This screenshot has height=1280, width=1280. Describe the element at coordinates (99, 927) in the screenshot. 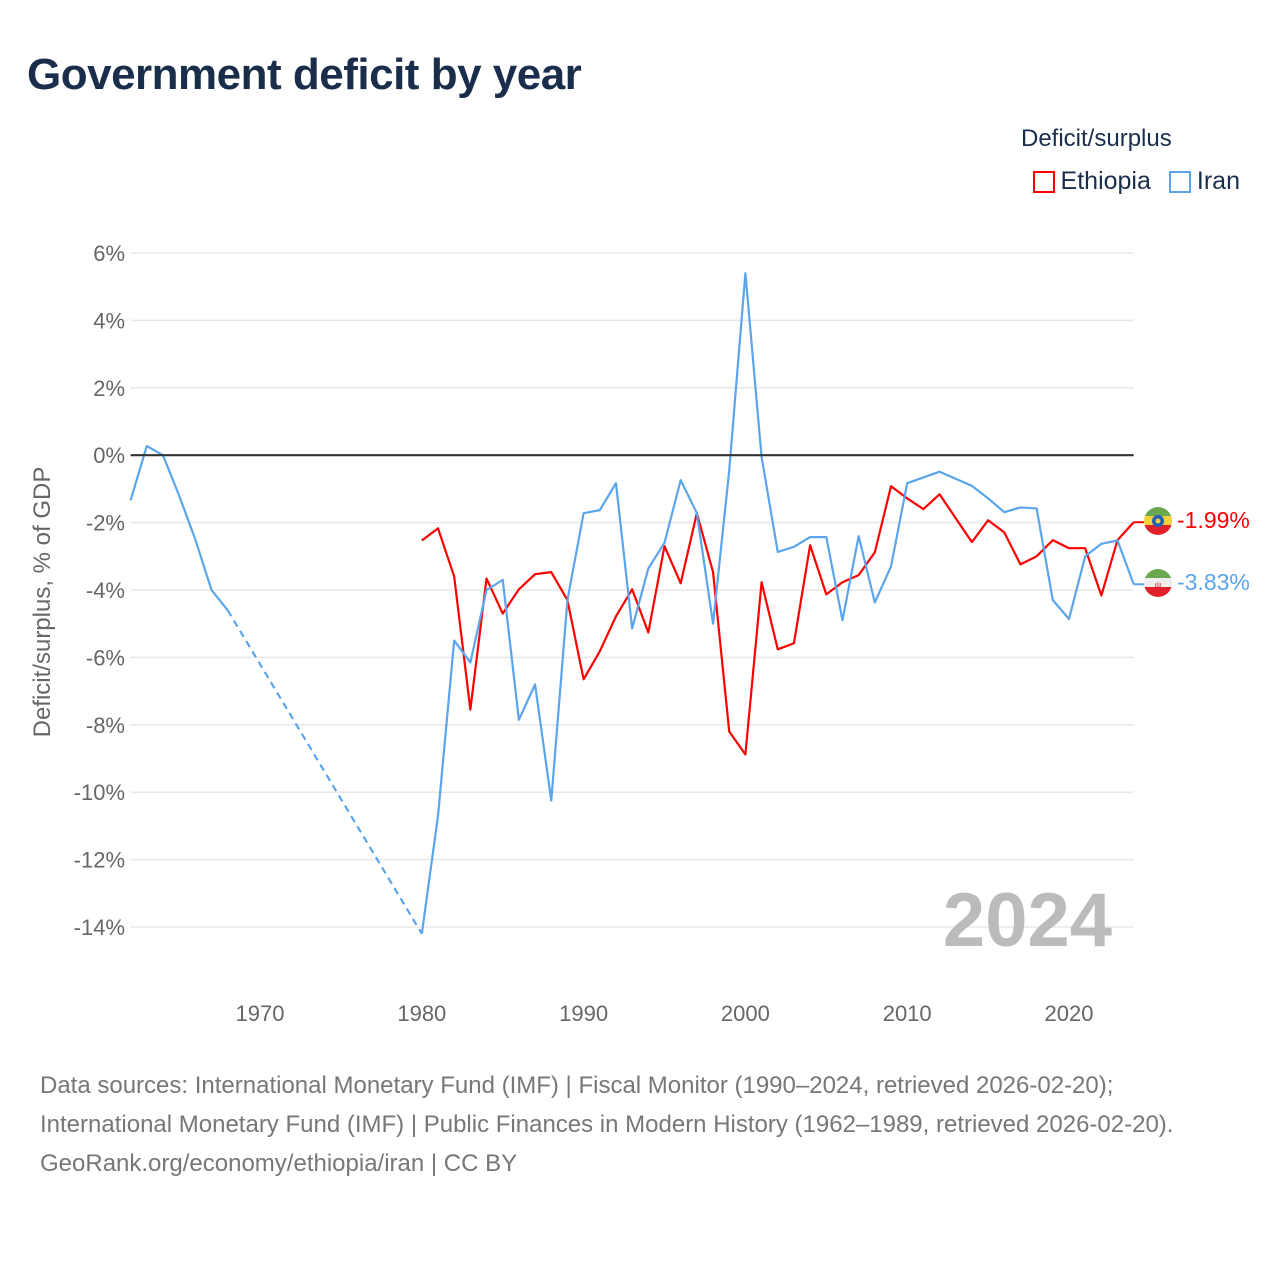

I see `y-tick-label: -14%` at that location.